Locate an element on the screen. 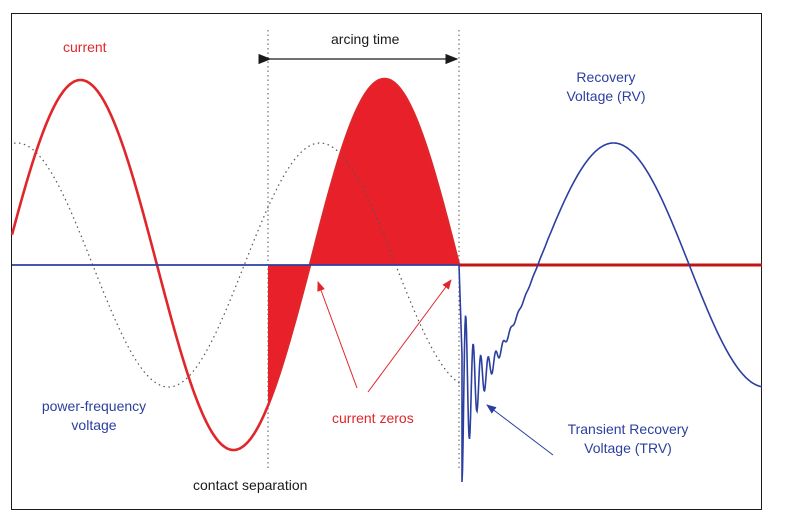 This screenshot has width=795, height=526. recovery-voltage-label-line2: Voltage (RV) is located at coordinates (606, 96).